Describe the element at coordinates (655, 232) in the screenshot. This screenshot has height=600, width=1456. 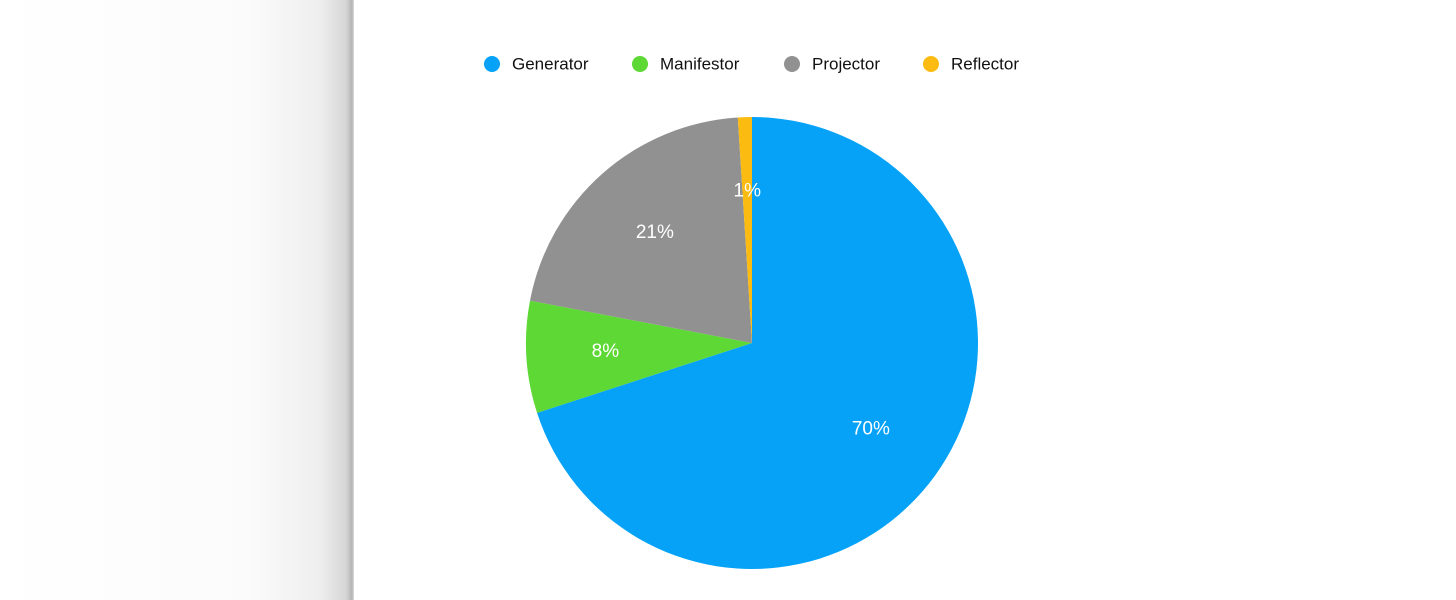
I see `value-label: 21%` at that location.